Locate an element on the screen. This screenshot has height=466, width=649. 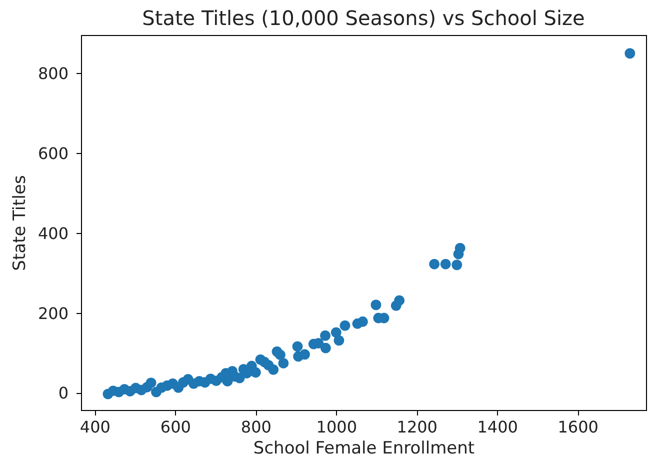
y-axis-title: State Titles is located at coordinates (20, 223).